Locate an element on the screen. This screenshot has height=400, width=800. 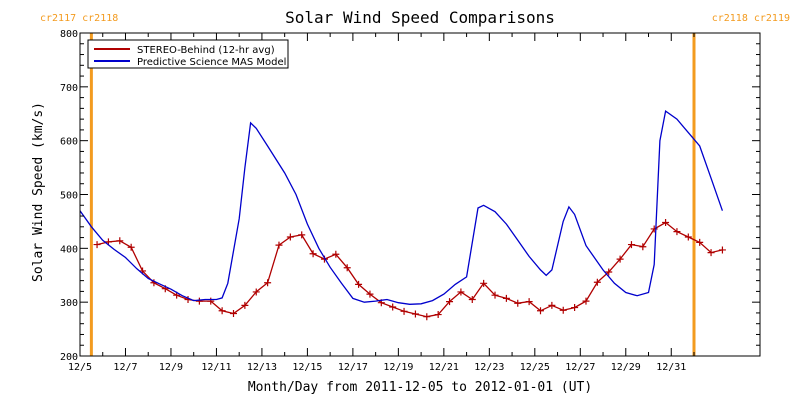
y-tick-label-1: 200 is located at coordinates (69, 357).